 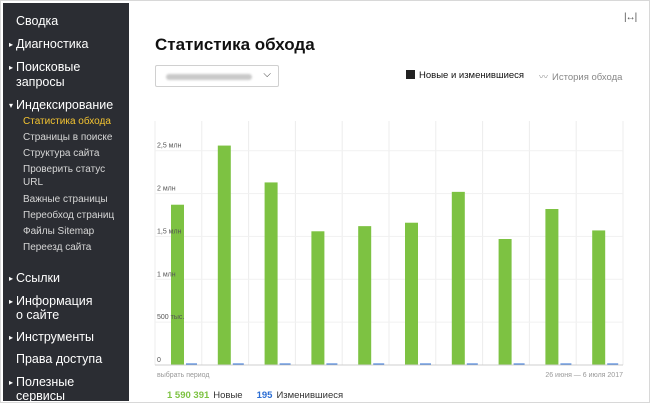 What do you see at coordinates (41, 395) in the screenshot?
I see `sidebar-item-useful-services-line2: сервисы` at bounding box center [41, 395].